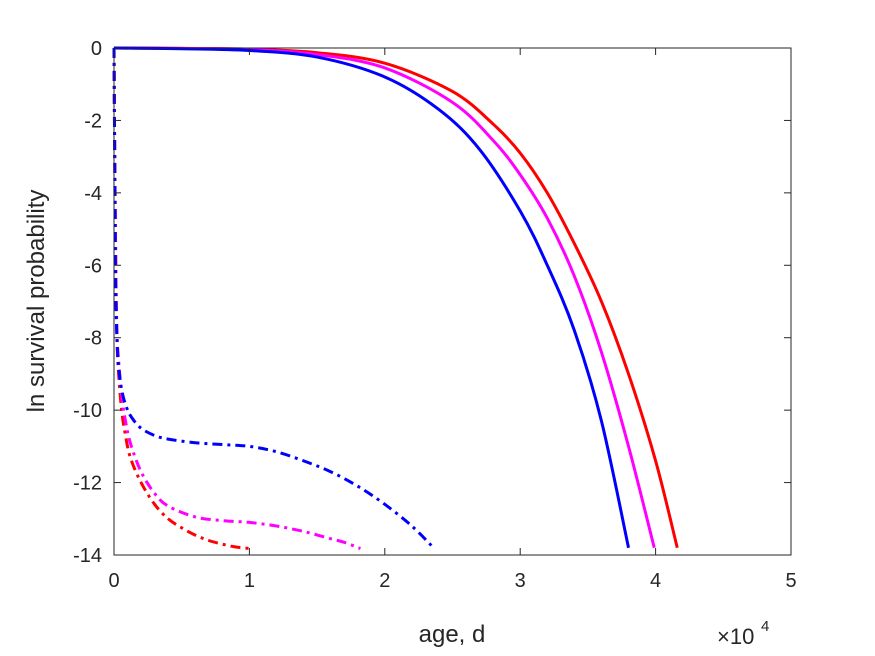 Image resolution: width=875 pixels, height=656 pixels. I want to click on svg-text: ×10, so click(735, 636).